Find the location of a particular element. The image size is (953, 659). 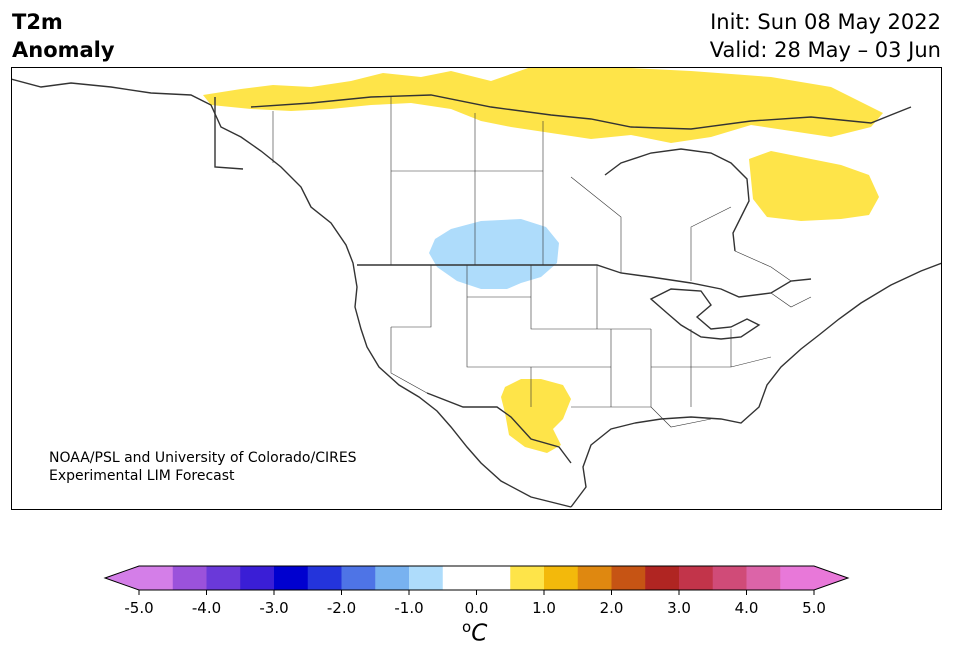

hudson-bay is located at coordinates (677, 200).